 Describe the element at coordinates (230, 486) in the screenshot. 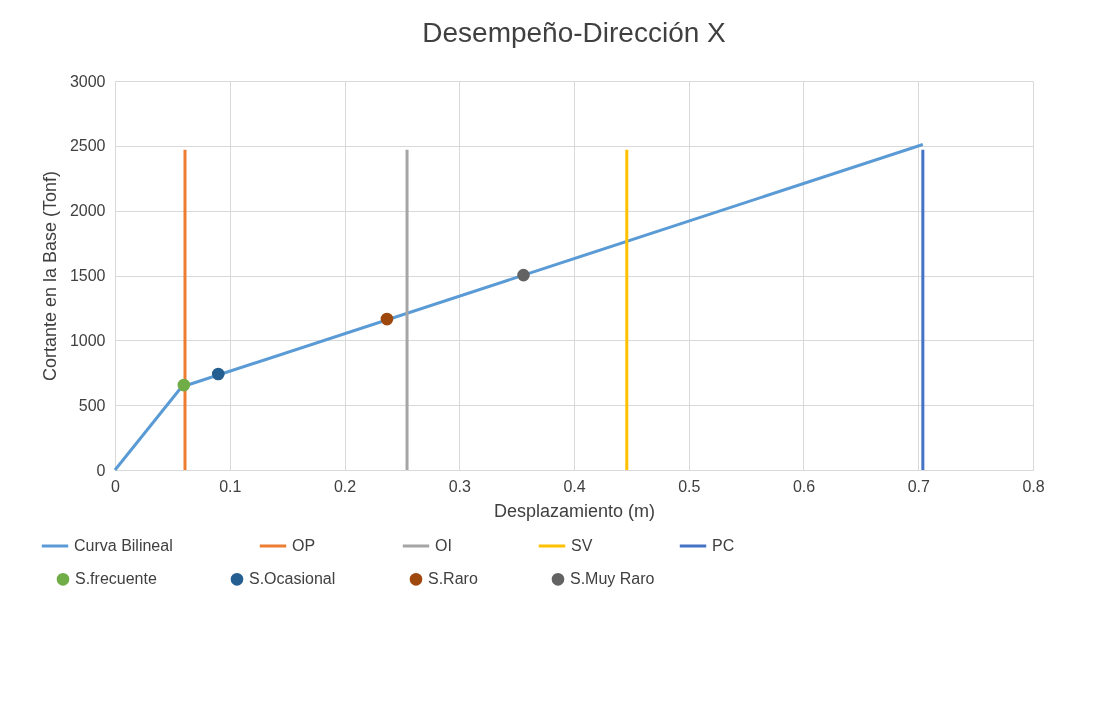

I see `x-tick-label: 0.1` at that location.